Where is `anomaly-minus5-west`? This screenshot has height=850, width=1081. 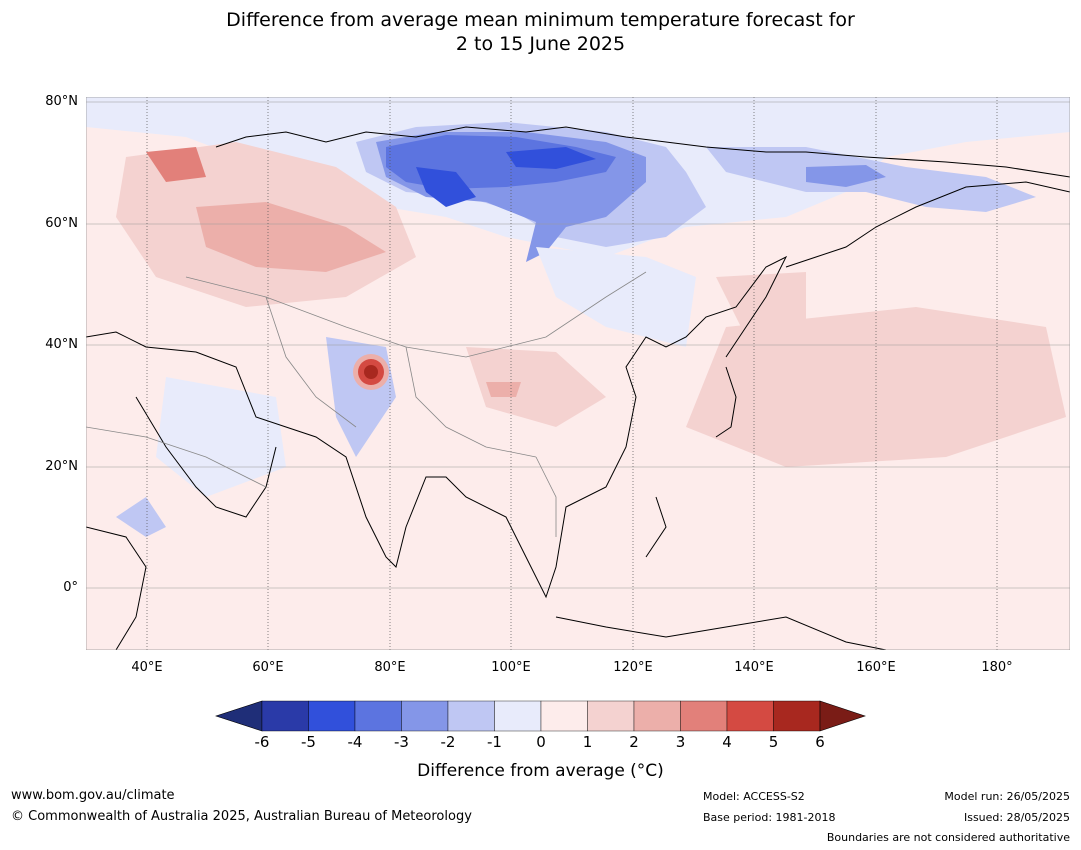 anomaly-minus5-west is located at coordinates (446, 187).